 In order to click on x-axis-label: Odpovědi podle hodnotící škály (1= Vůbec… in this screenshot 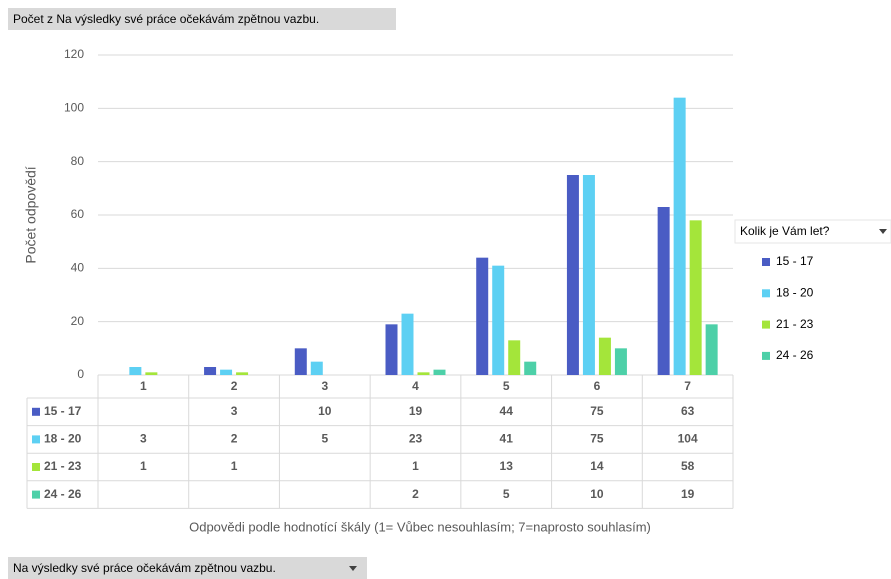, I will do `click(420, 526)`.